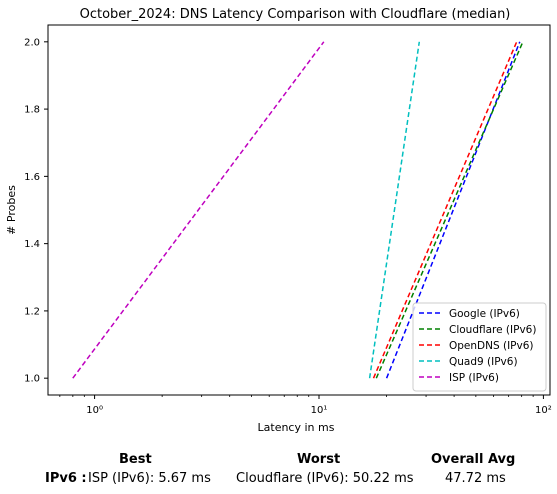  What do you see at coordinates (32, 177) in the screenshot?
I see `y-tick-label: 1.6` at bounding box center [32, 177].